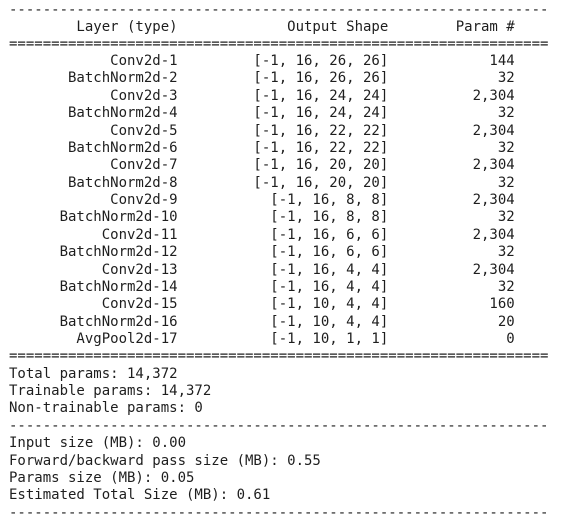  I want to click on table-header-row: Layer (type) Output Shape Param #, so click(262, 27).